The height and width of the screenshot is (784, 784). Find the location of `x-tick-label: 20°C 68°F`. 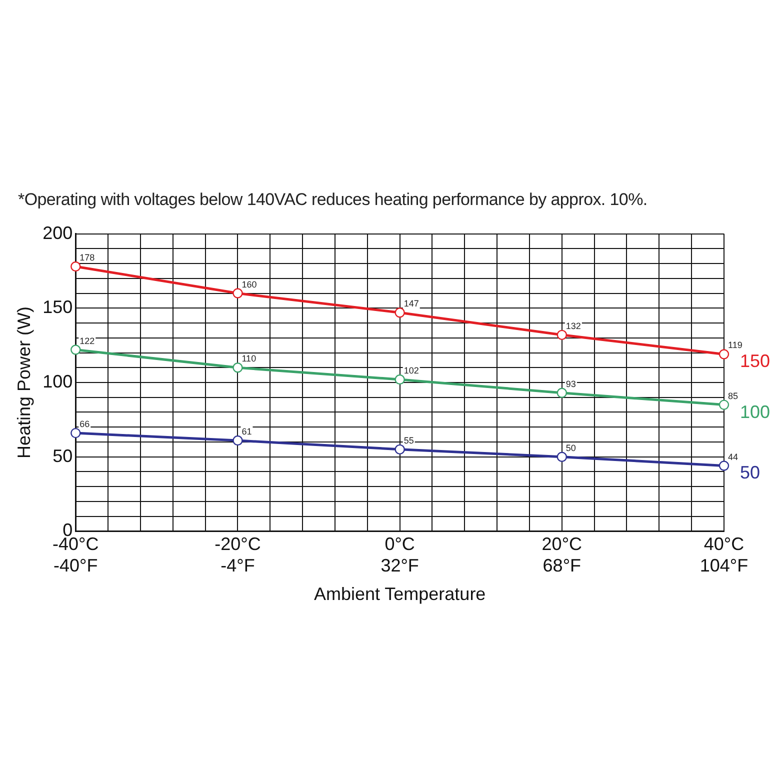

x-tick-label: 20°C 68°F is located at coordinates (562, 555).